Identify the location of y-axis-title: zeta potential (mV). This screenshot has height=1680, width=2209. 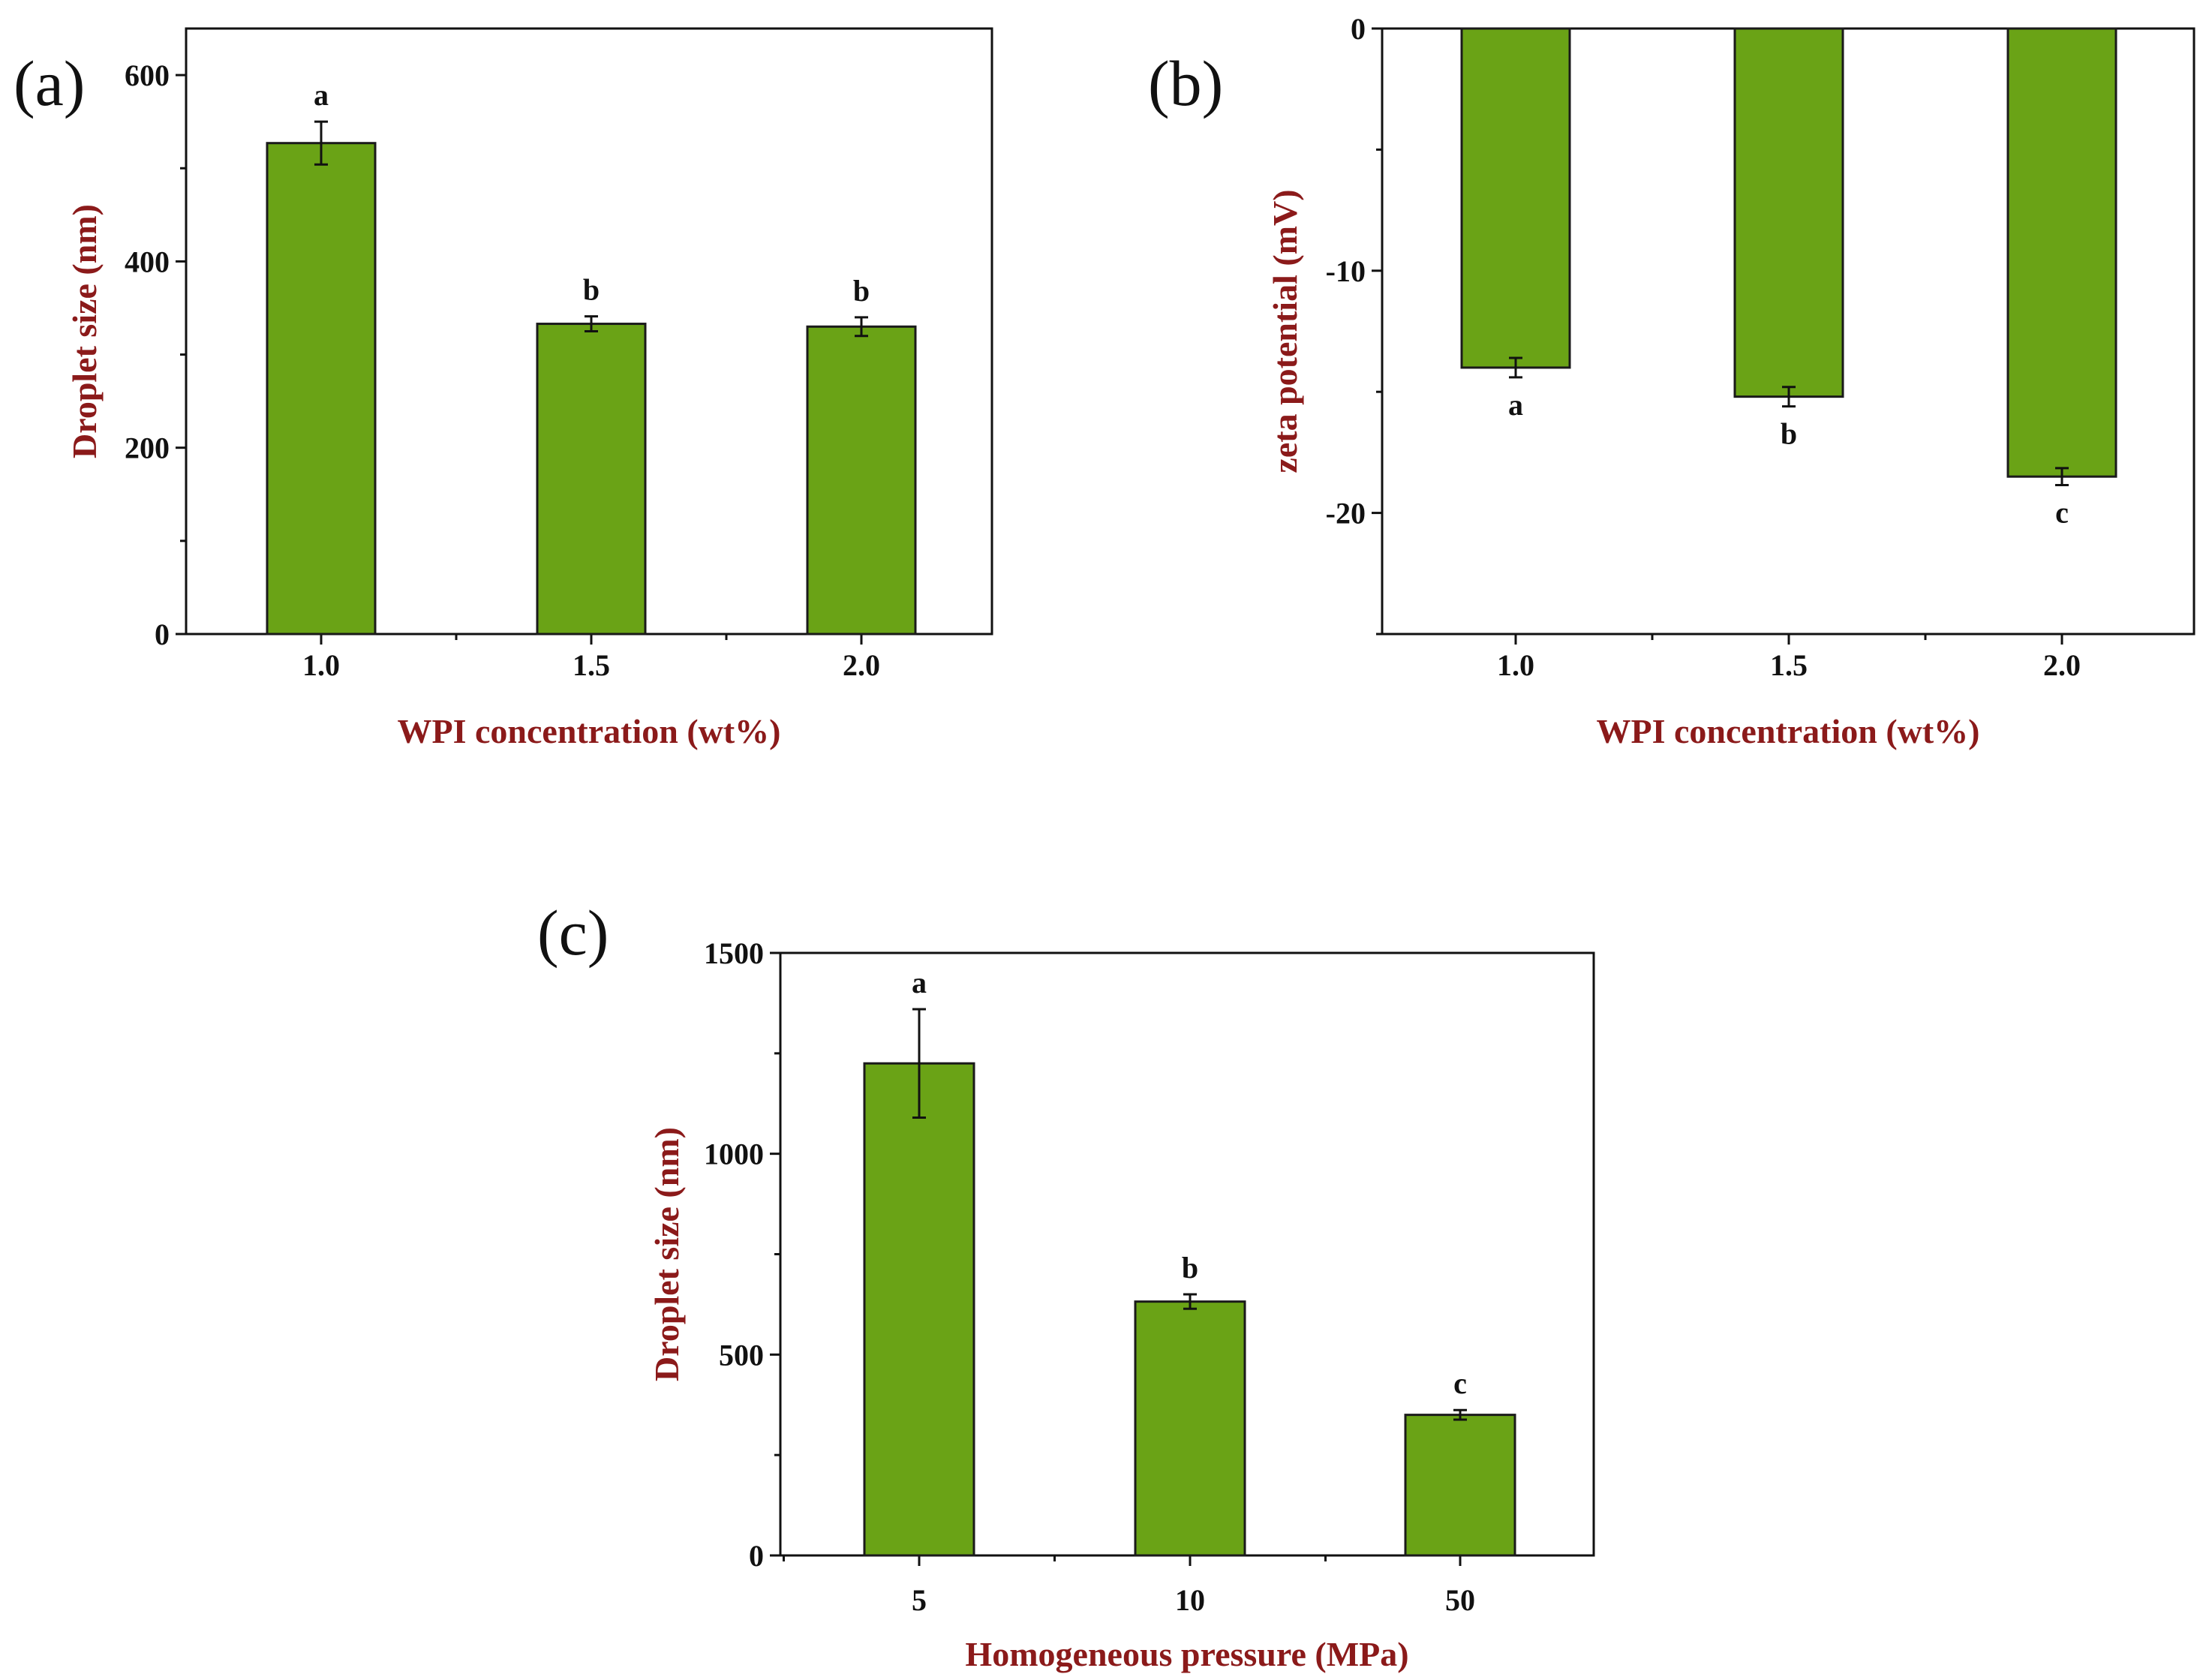
(1285, 331).